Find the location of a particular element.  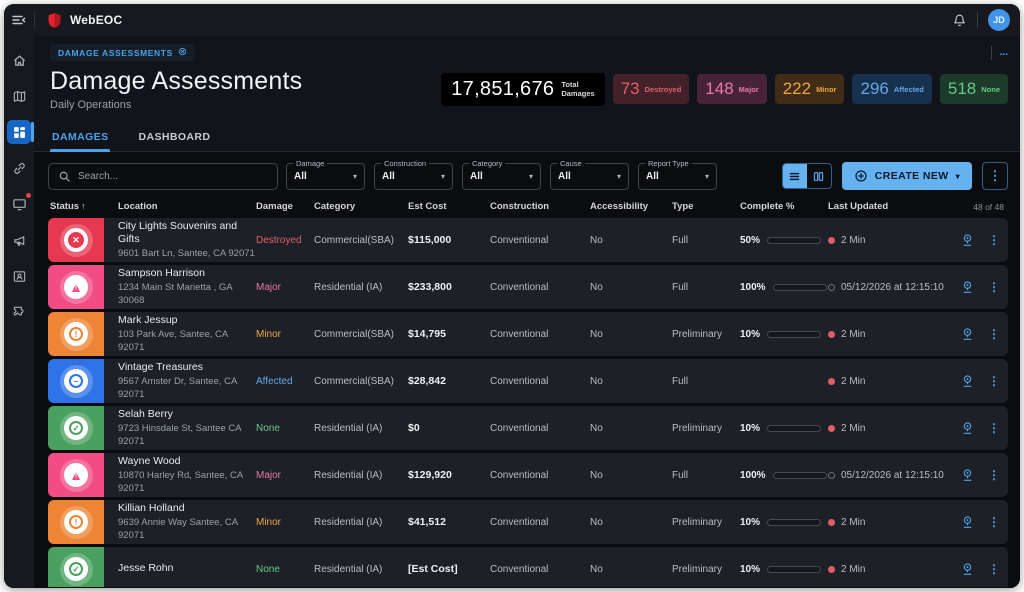

tab-bar: DAMAGES DASHBOARD is located at coordinates (527, 136).